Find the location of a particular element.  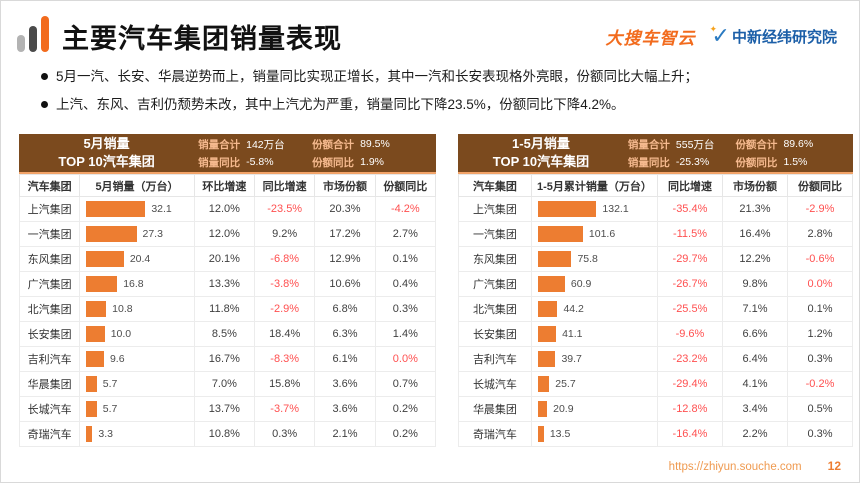

table-row: 一汽集团 101.6 -11.5% 16.4% 2.8% is located at coordinates (656, 234).